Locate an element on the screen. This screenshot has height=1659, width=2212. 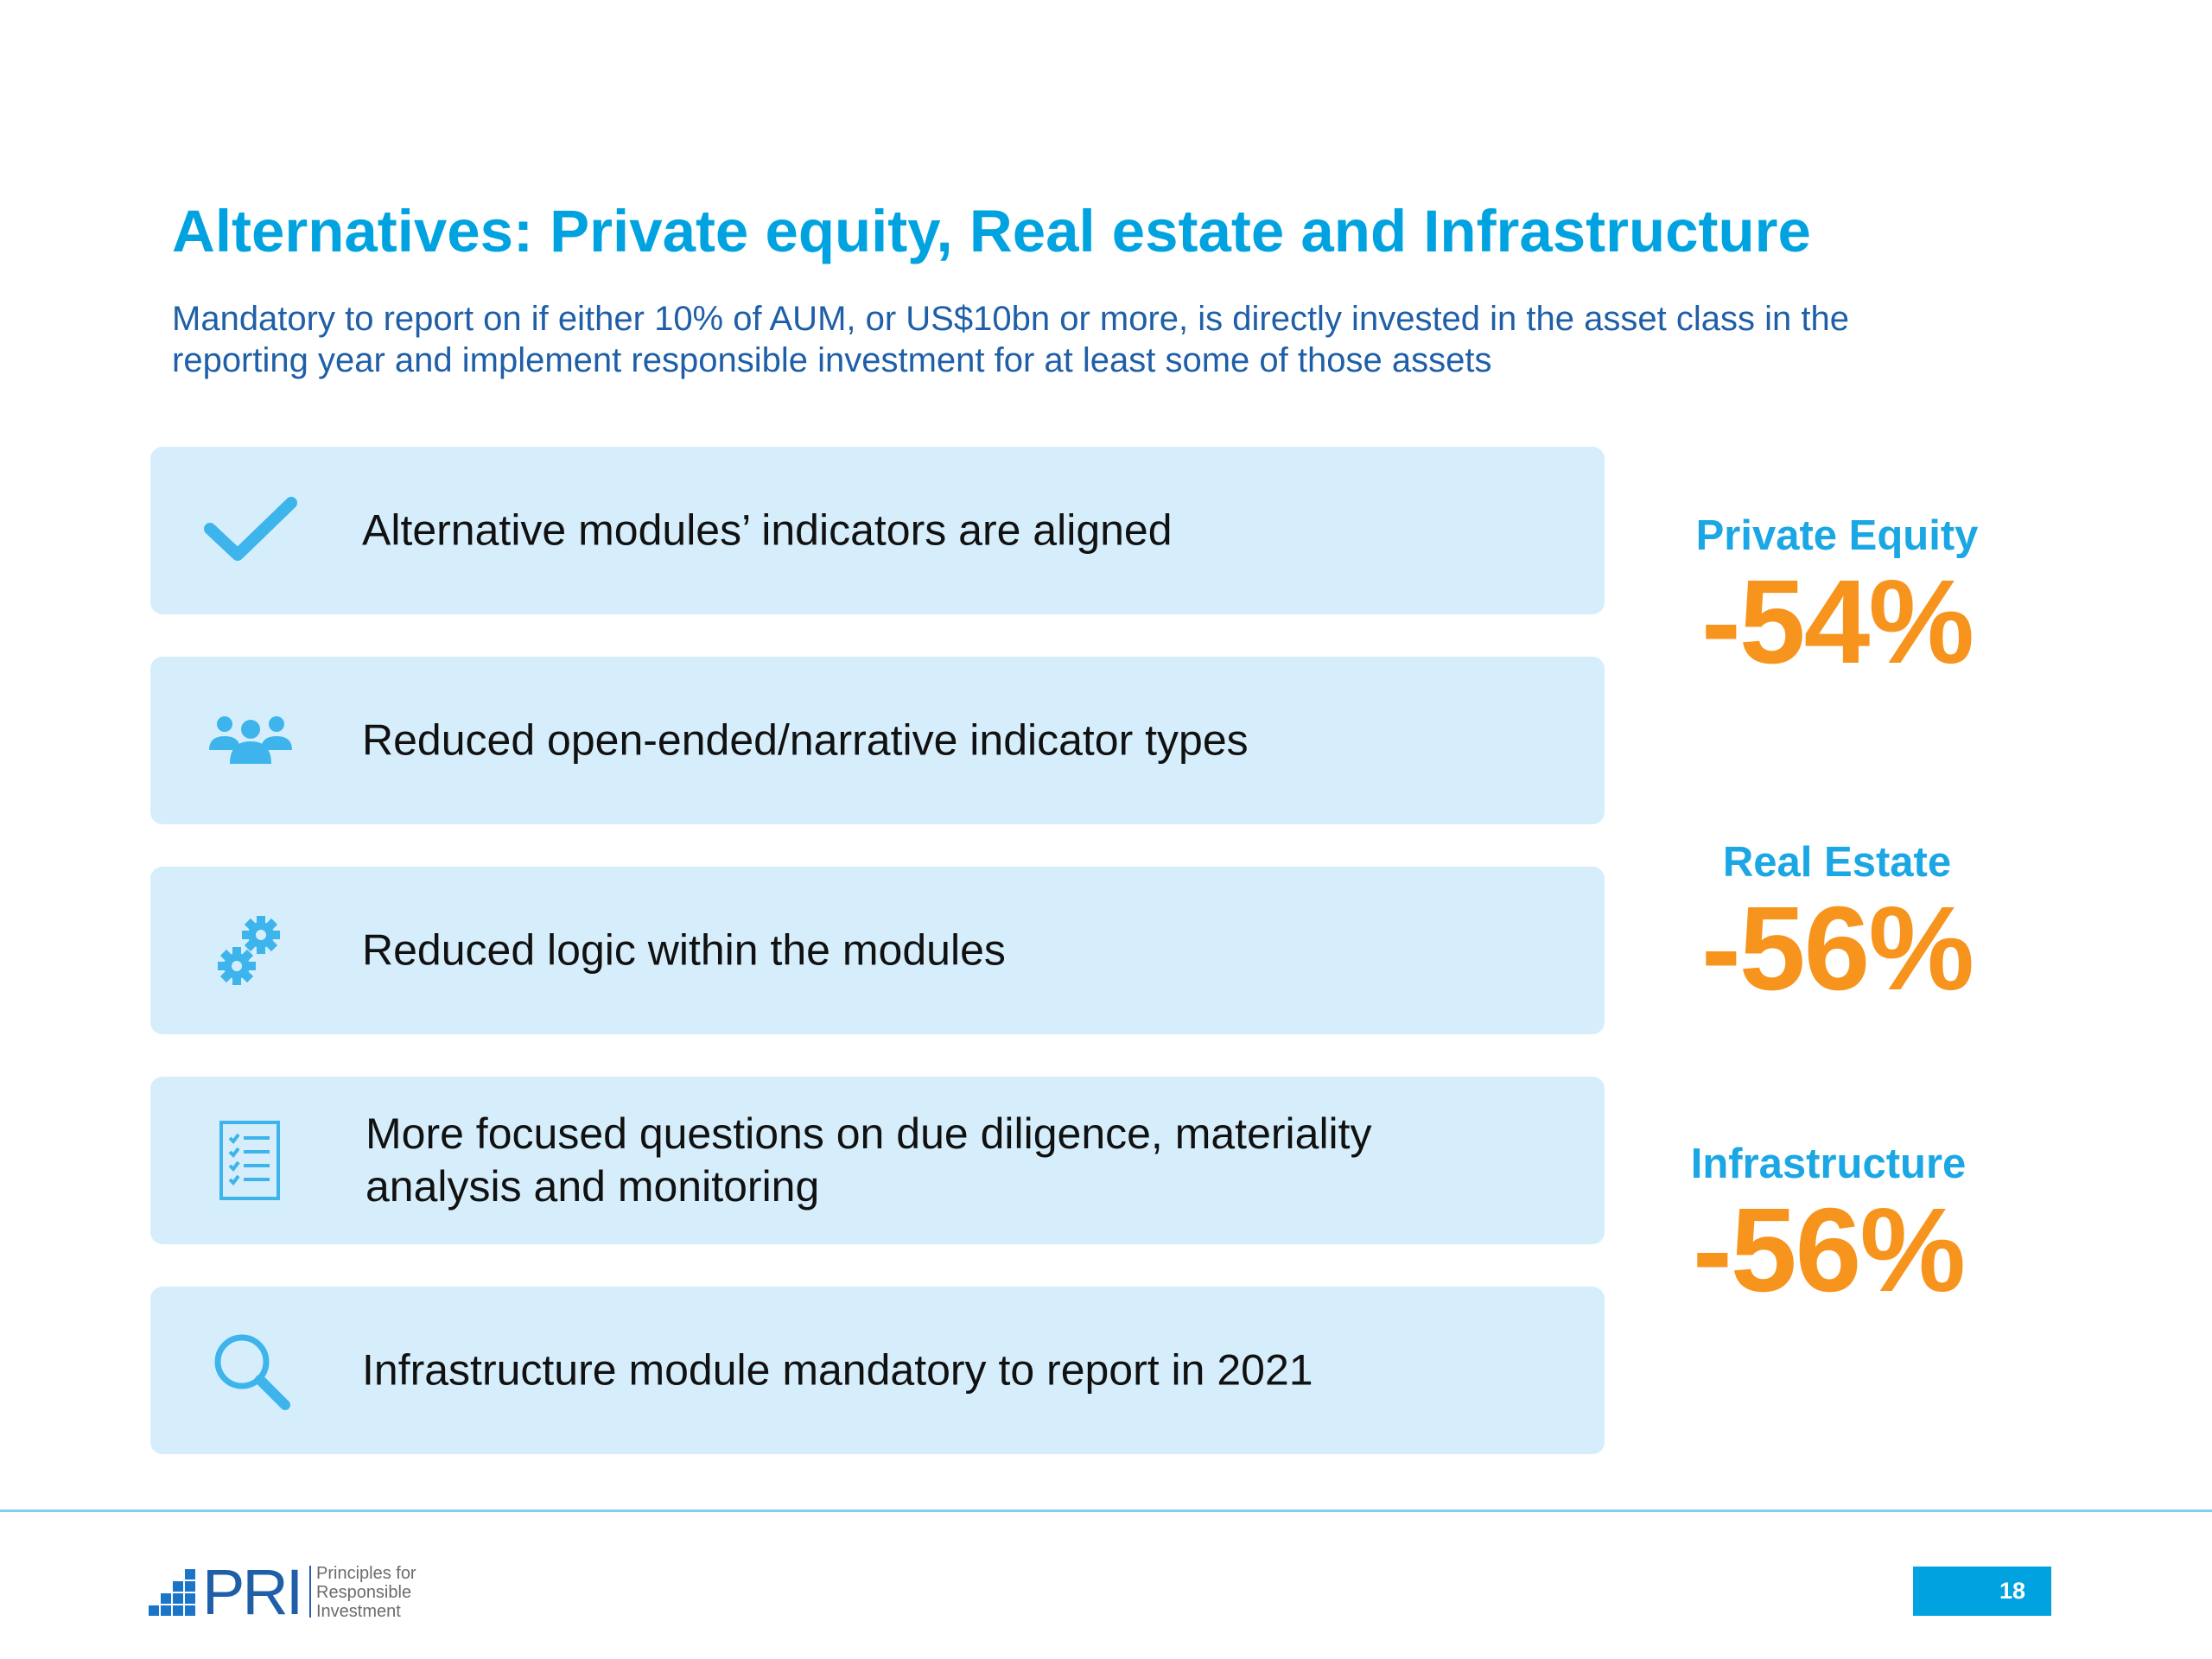
logo-wordmark: PRI is located at coordinates (252, 1592).